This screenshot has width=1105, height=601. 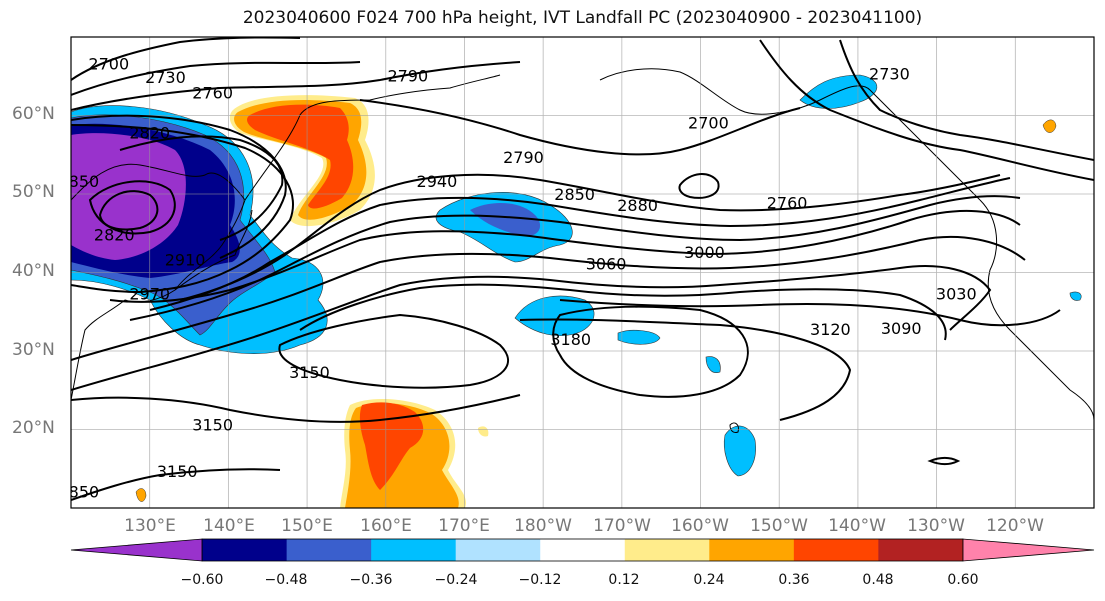 I want to click on contour-label: 3180, so click(x=570, y=339).